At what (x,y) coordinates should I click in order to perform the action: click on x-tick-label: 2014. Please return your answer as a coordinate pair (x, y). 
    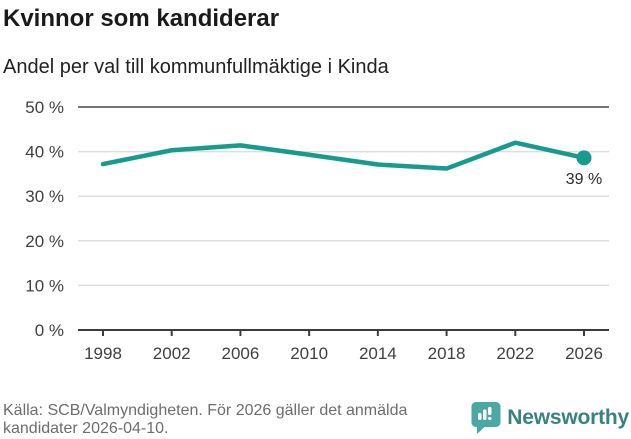
    Looking at the image, I should click on (378, 353).